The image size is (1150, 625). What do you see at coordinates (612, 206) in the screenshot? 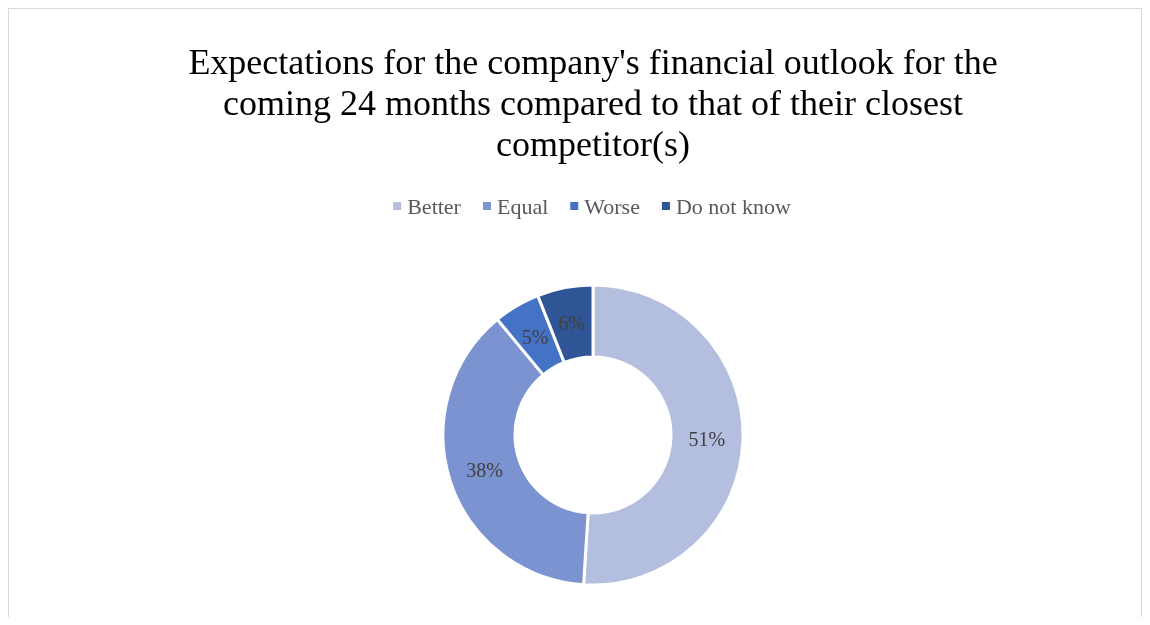
I see `legend-label: Worse` at bounding box center [612, 206].